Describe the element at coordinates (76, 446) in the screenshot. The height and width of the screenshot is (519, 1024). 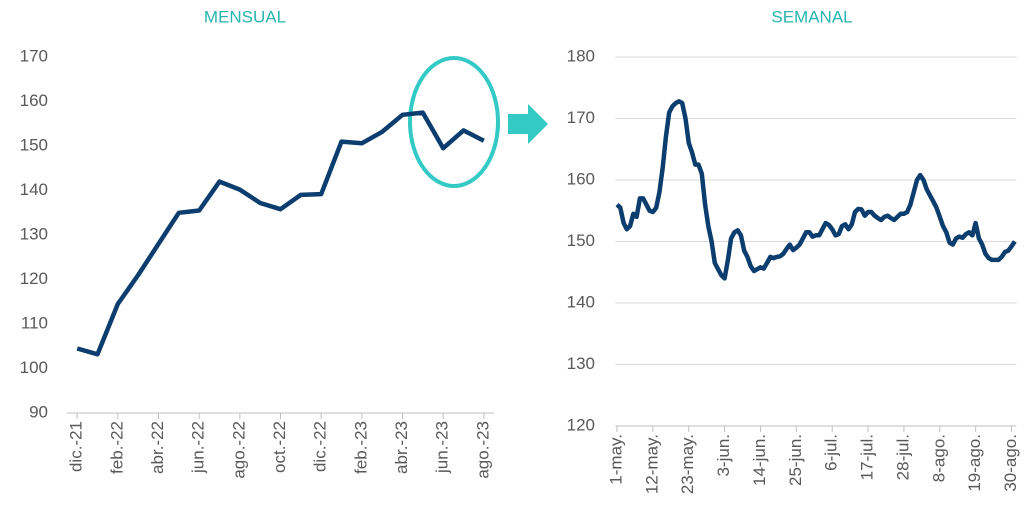
I see `x-tick-label: dic.-21` at that location.